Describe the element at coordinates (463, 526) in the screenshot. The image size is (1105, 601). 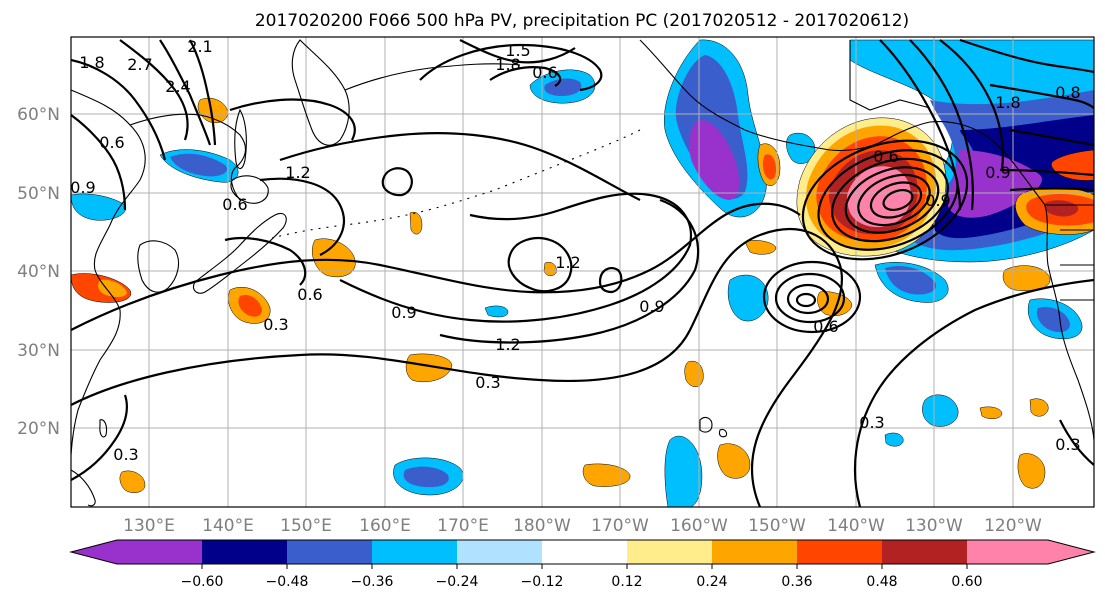
I see `lon-label: 170°E` at that location.